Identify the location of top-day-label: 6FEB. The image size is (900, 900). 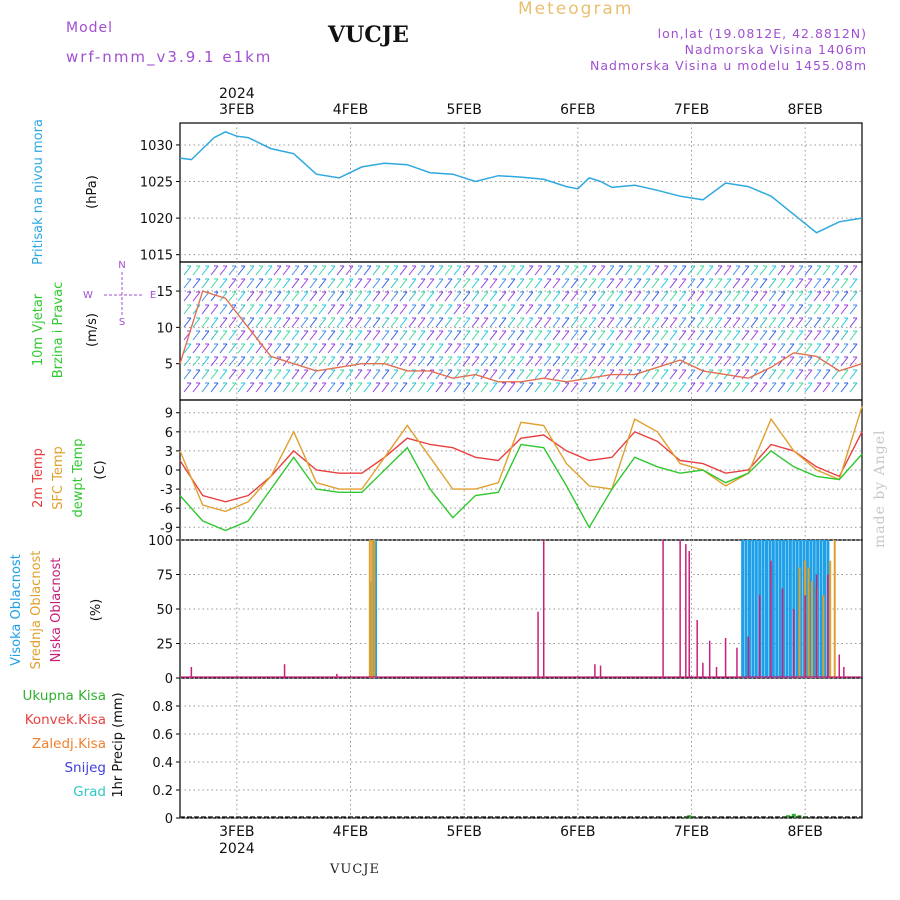
(577, 110).